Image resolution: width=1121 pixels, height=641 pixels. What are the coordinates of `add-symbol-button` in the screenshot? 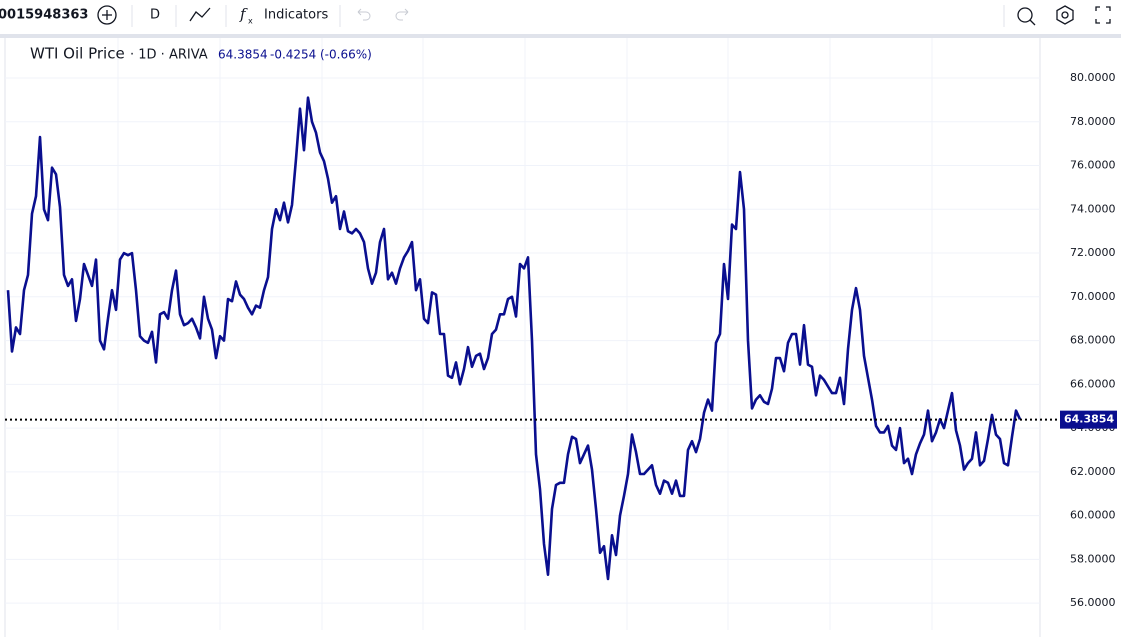 It's located at (107, 15).